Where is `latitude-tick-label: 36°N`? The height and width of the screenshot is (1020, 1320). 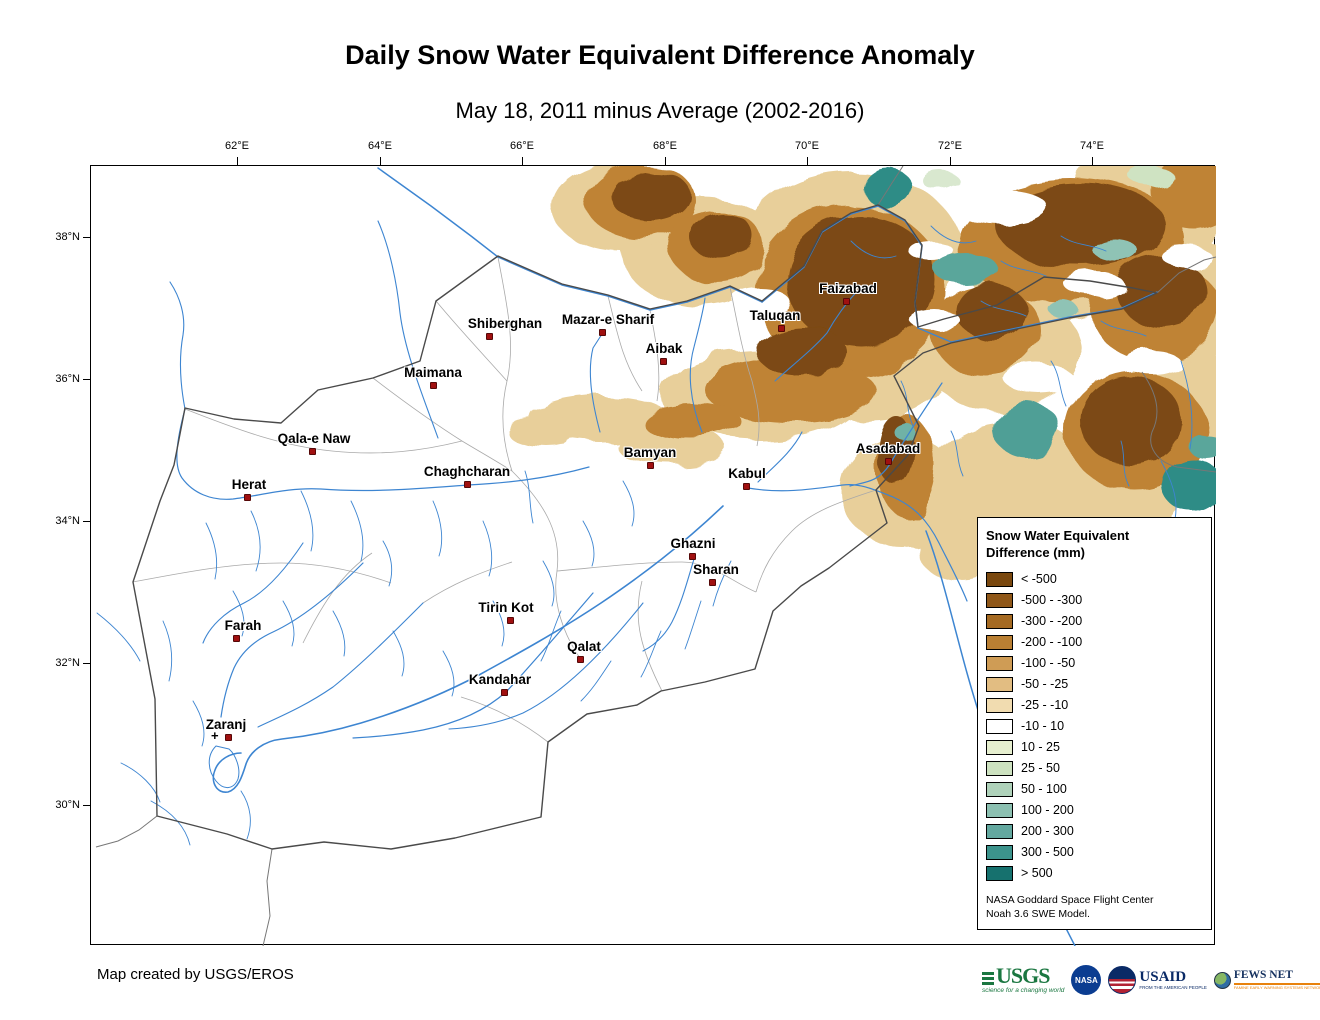 latitude-tick-label: 36°N is located at coordinates (67, 379).